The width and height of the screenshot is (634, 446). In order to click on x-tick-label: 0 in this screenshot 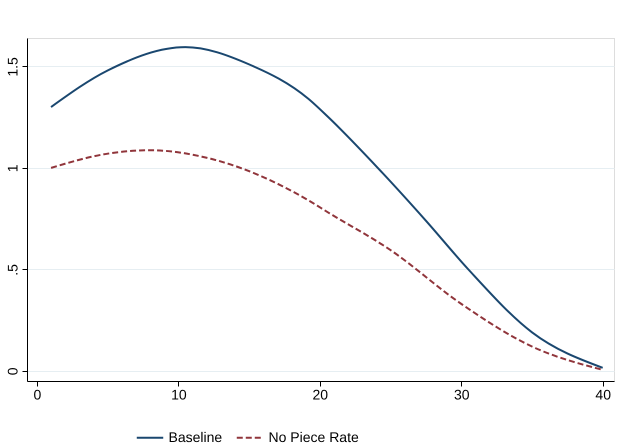, I will do `click(38, 394)`.